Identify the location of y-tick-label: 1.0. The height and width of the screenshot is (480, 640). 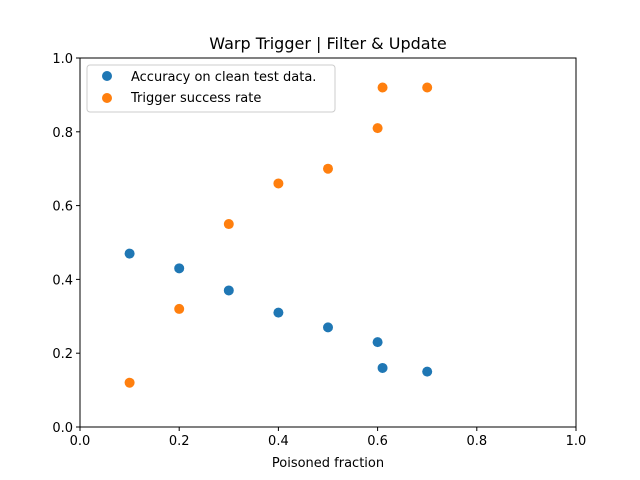
(62, 59).